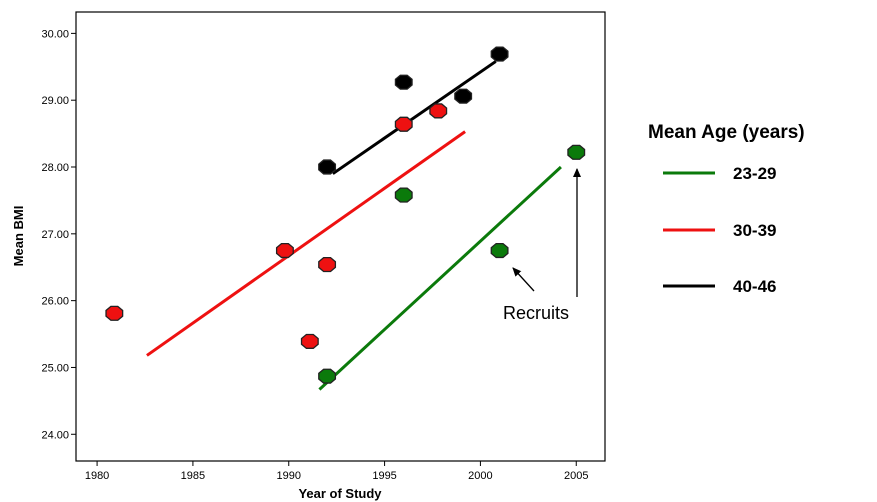  I want to click on y-tick-label-29: 29.00, so click(55, 101).